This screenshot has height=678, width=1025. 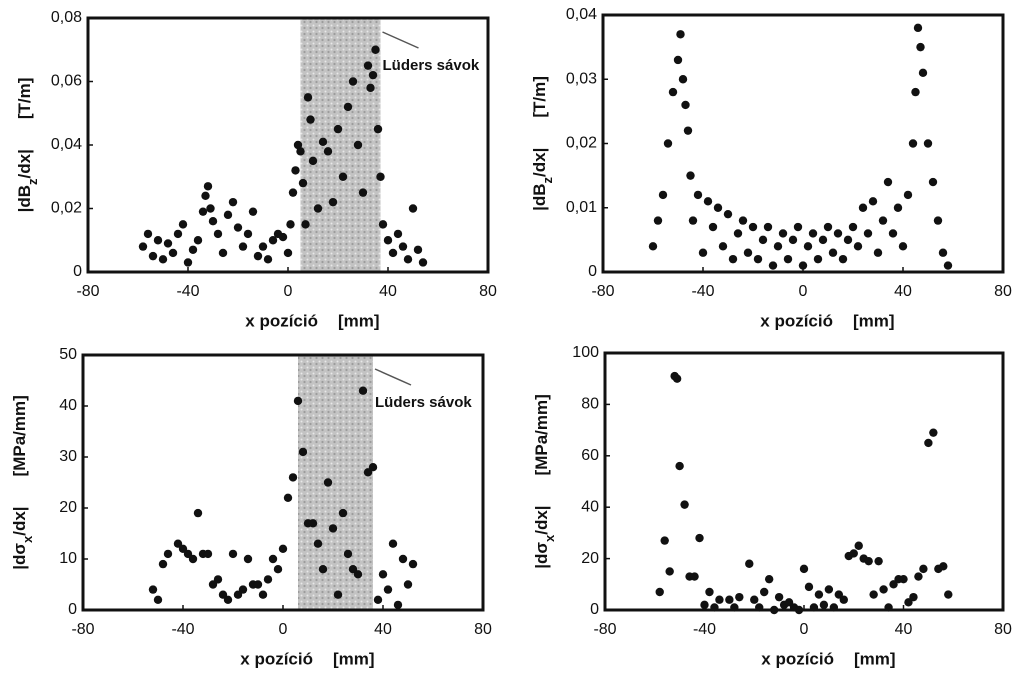 I want to click on y-tick-label: 50, so click(x=68, y=354).